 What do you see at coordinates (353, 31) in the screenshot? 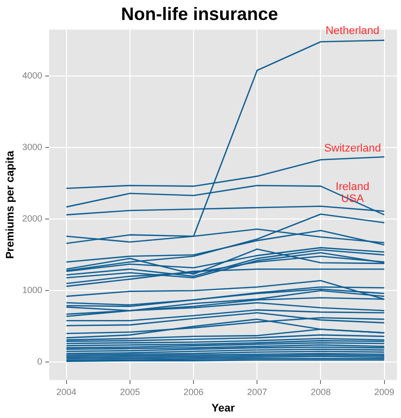
I see `series-label: Netherland` at bounding box center [353, 31].